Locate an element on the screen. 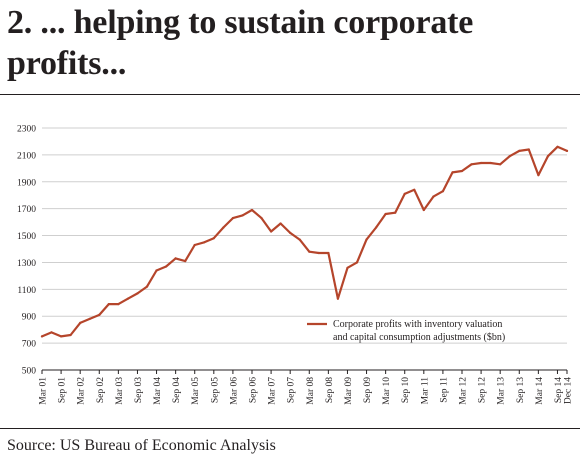 The width and height of the screenshot is (580, 464). x-tick-label: Sep 14 is located at coordinates (559, 390).